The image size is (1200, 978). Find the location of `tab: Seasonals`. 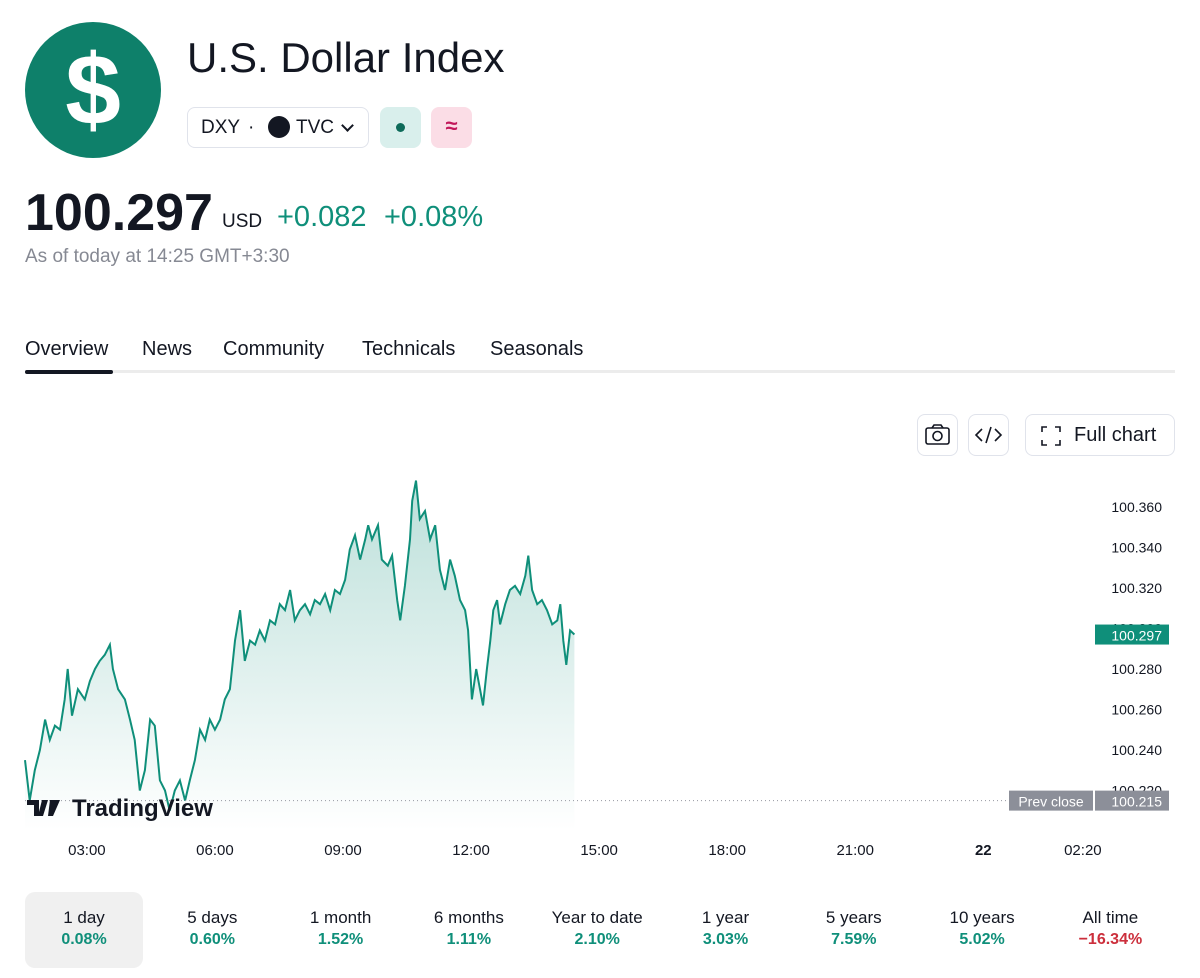

tab: Seasonals is located at coordinates (537, 349).